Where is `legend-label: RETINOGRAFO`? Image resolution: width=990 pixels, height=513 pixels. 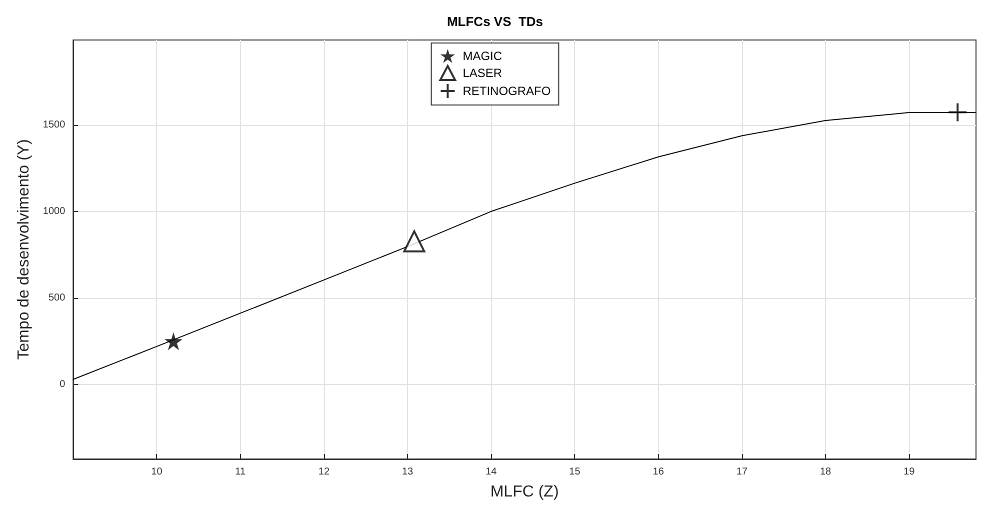
legend-label: RETINOGRAFO is located at coordinates (506, 91).